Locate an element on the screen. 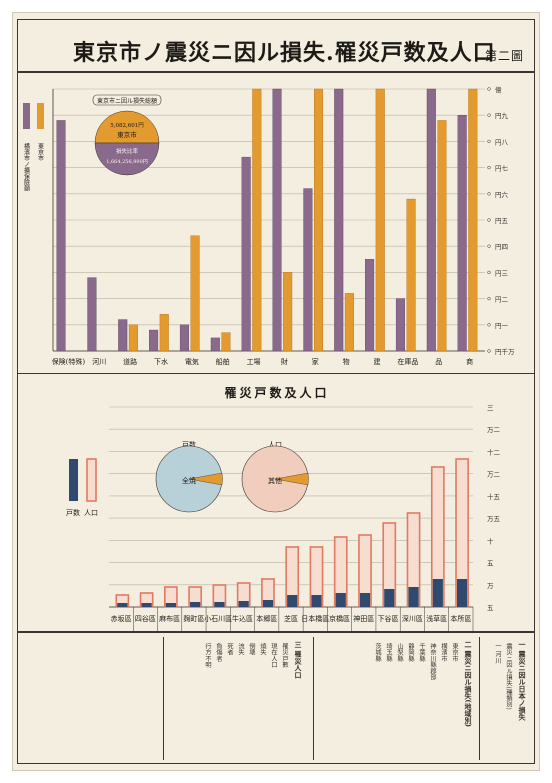 The image size is (552, 783). x-tick-label: 牛込區 is located at coordinates (242, 618).